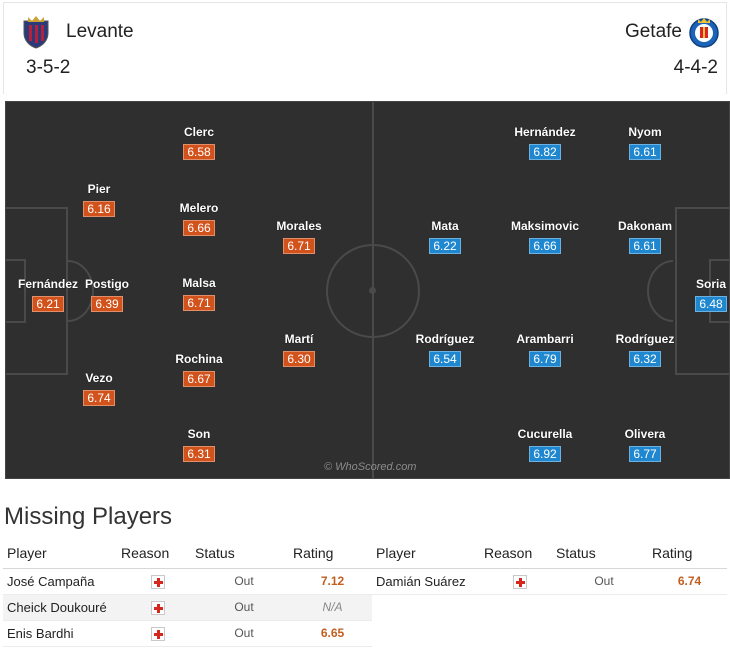  Describe the element at coordinates (365, 48) in the screenshot. I see `lineup-header: Levante 3-5-2 Getafe 4-4-2` at that location.